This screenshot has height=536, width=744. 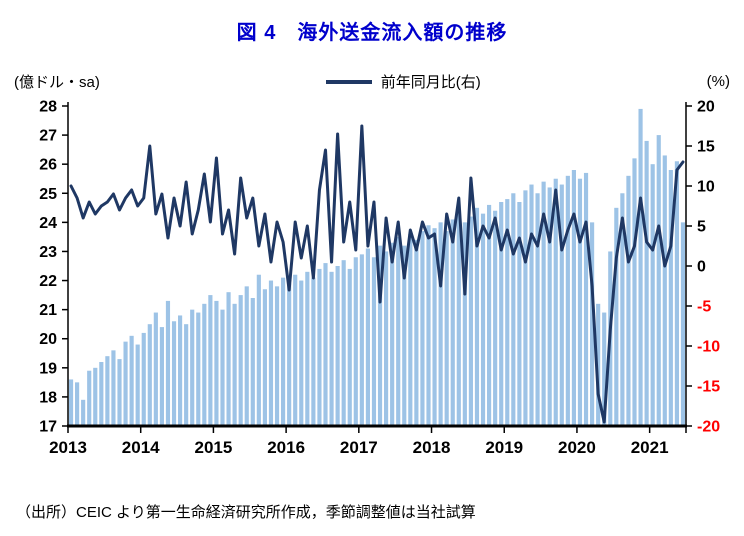 I want to click on left-tick-label: 25, so click(x=48, y=194).